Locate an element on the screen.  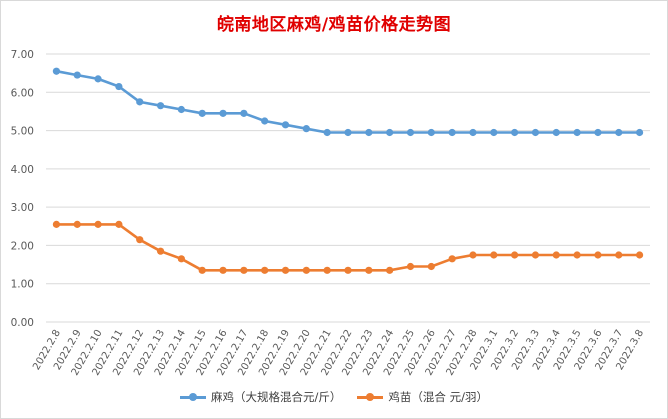
y-tick-label: 3.00 is located at coordinates (22, 208).